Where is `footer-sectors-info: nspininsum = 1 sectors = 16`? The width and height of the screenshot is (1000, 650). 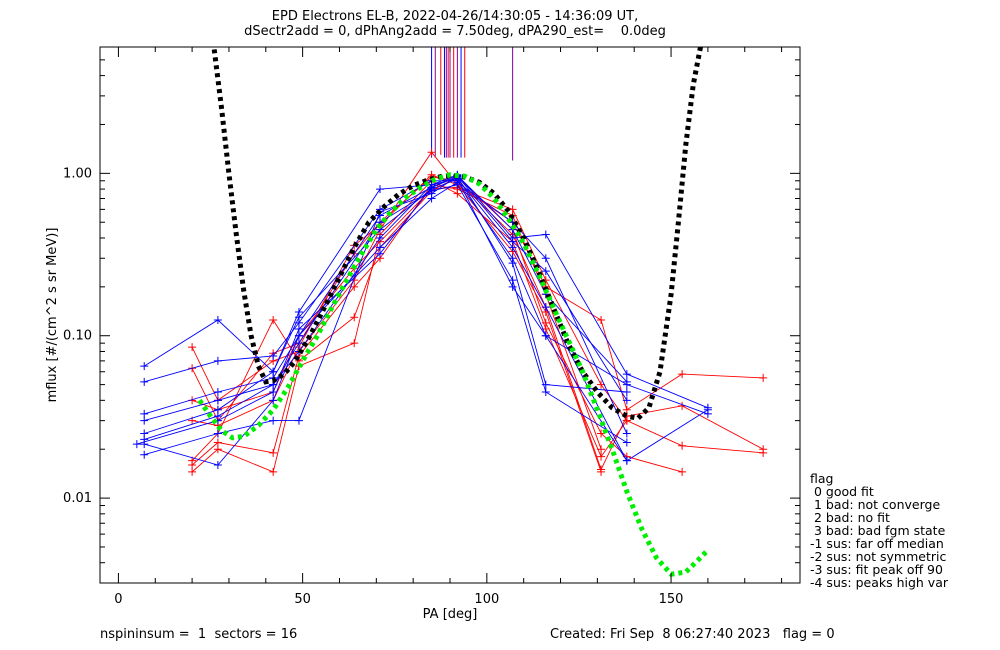
footer-sectors-info: nspininsum = 1 sectors = 16 is located at coordinates (199, 634).